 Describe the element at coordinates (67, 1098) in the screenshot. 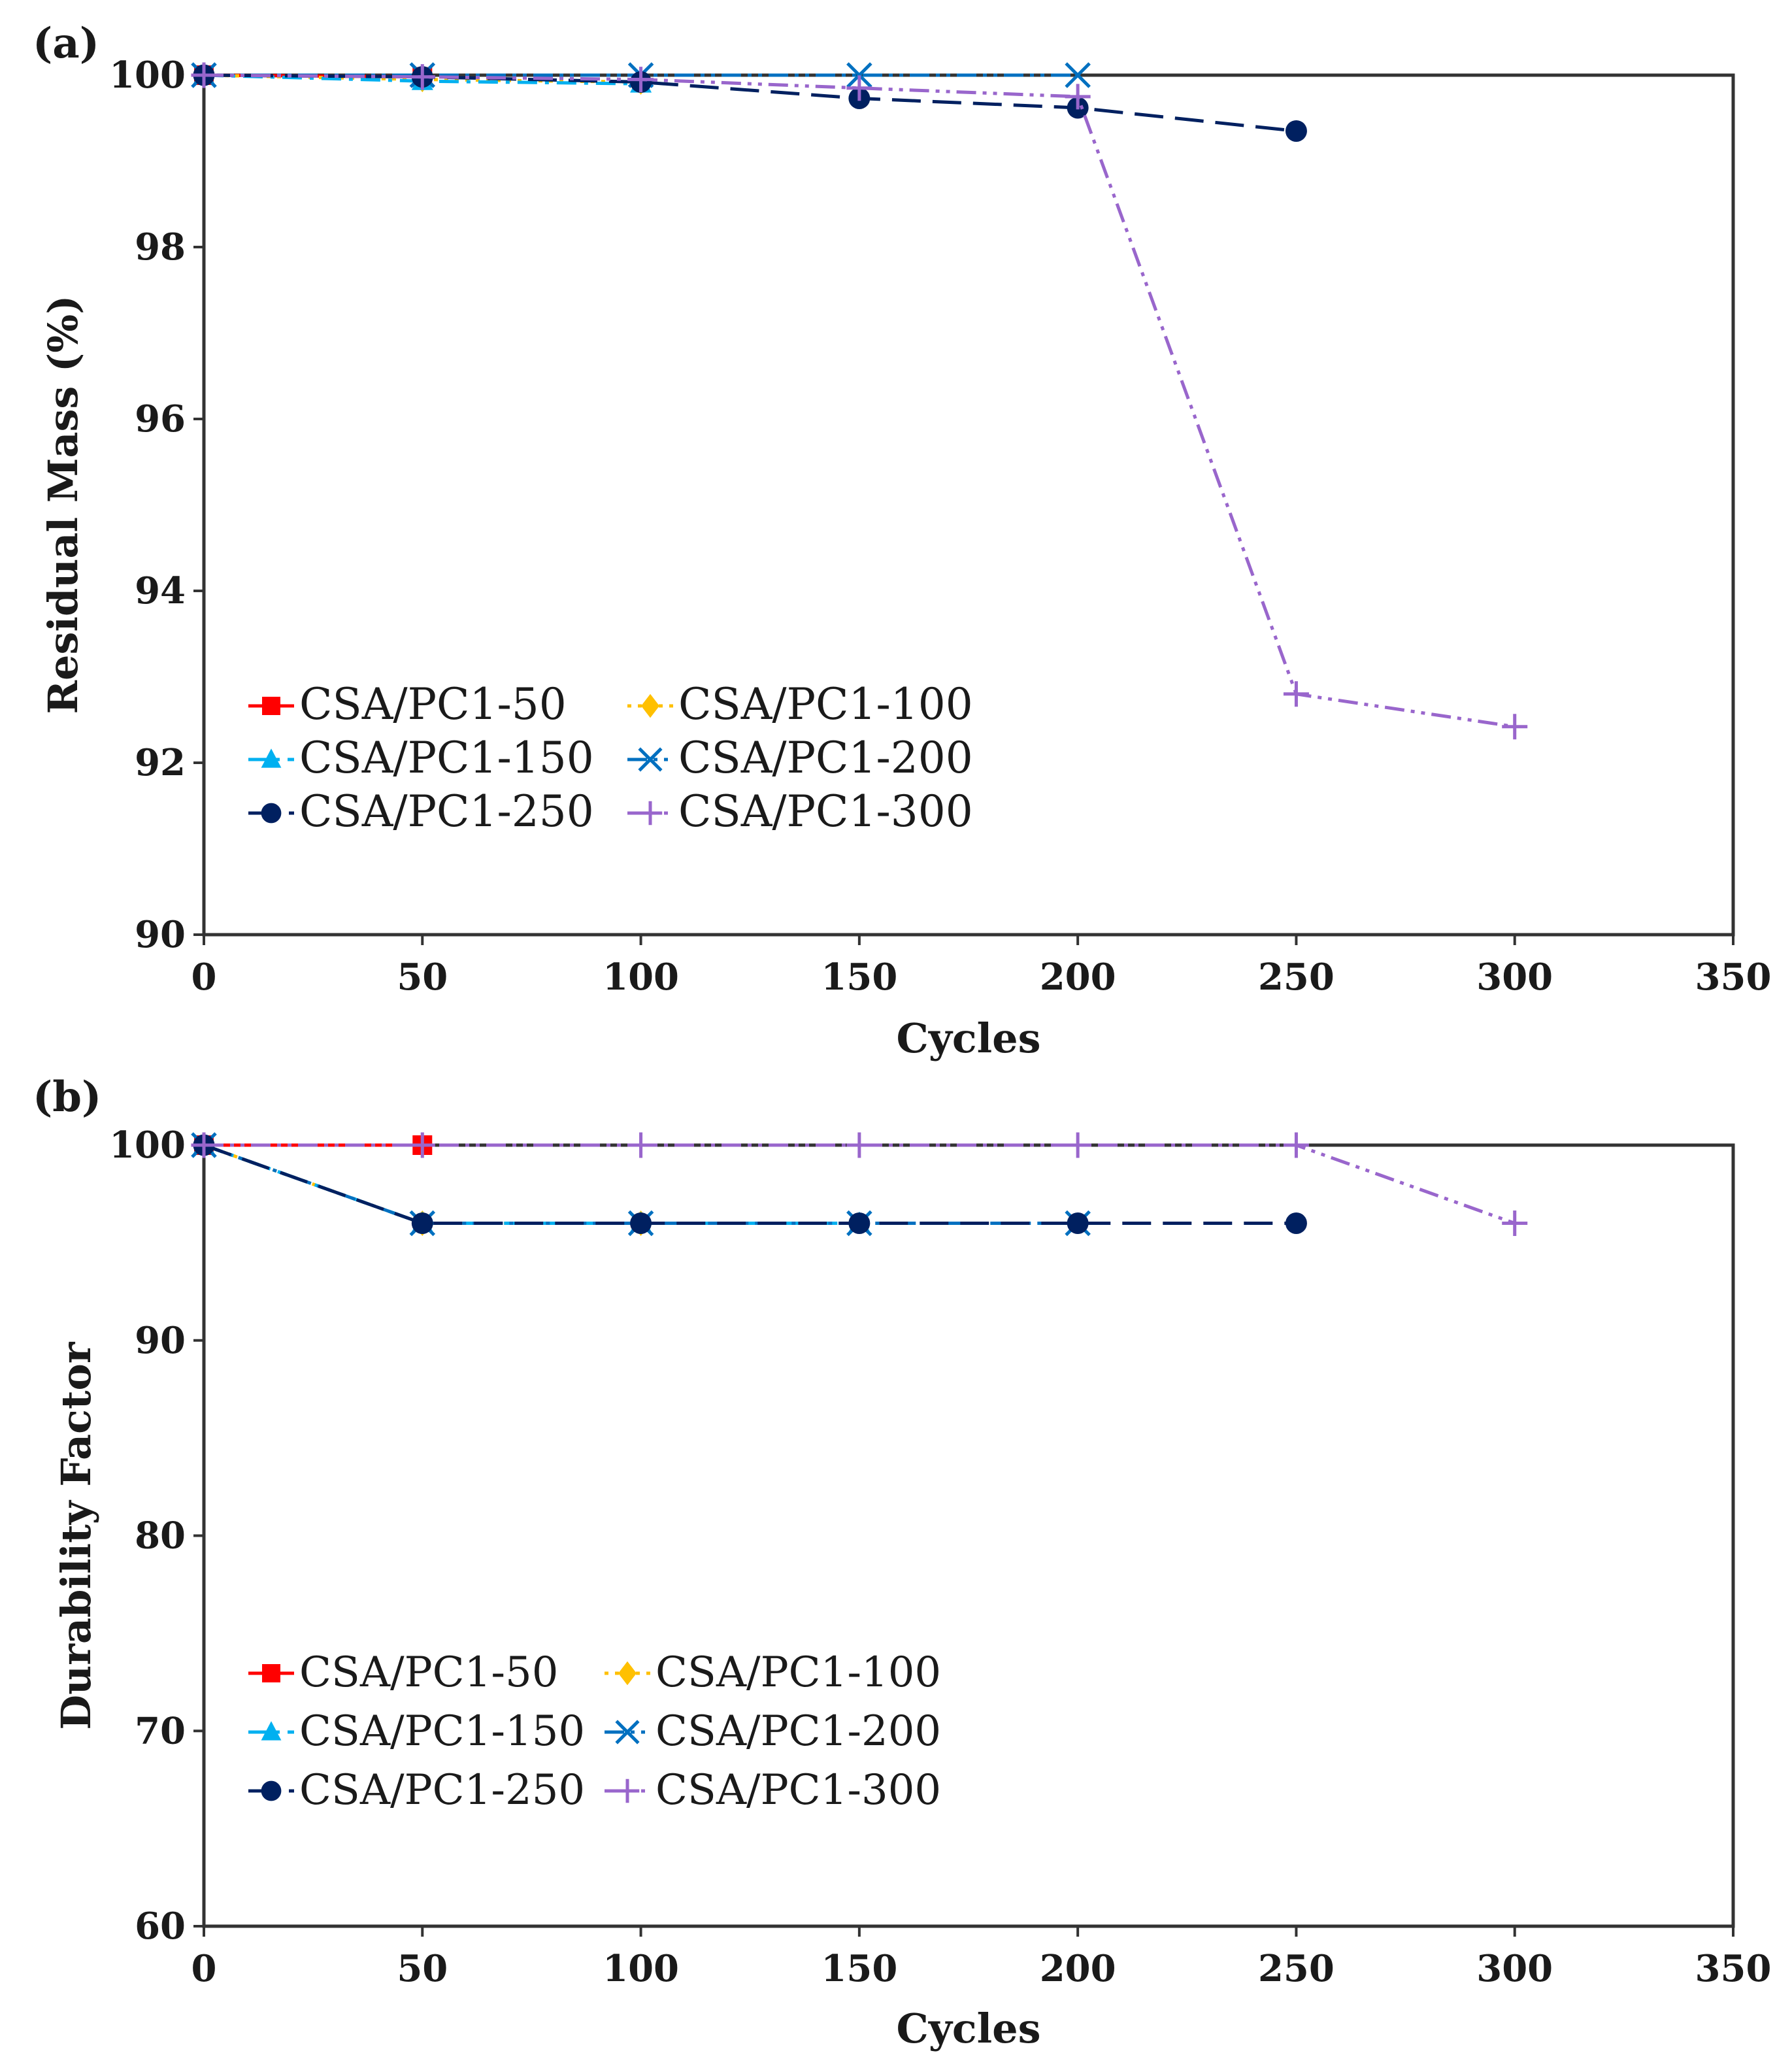

I see `panel-b-label: (b)` at that location.